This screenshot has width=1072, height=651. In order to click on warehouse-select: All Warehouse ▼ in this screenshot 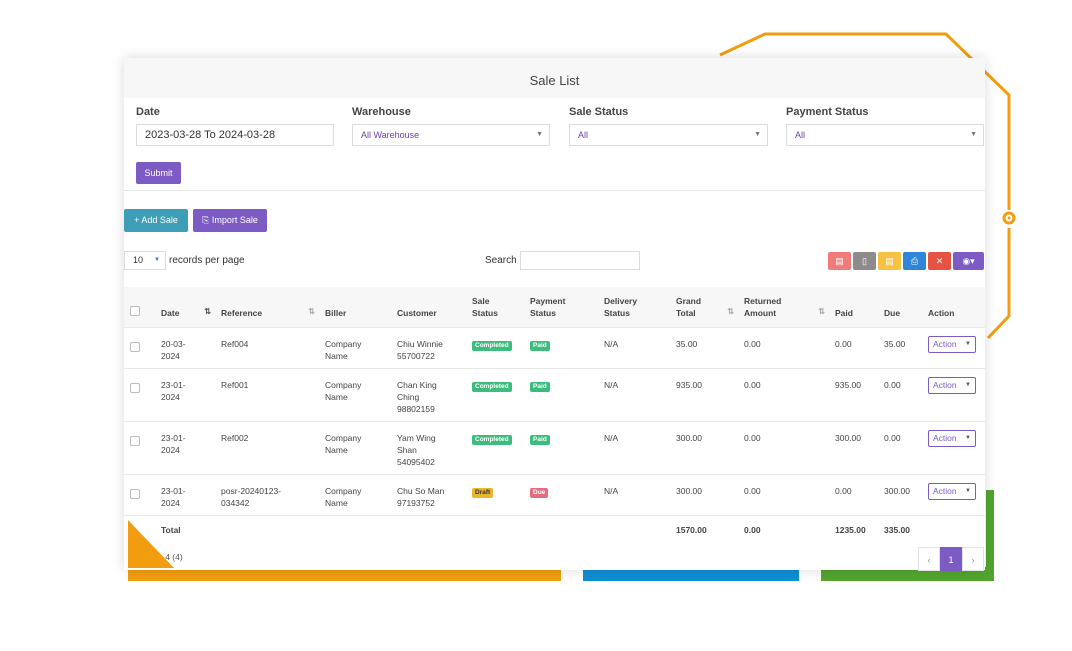, I will do `click(451, 135)`.